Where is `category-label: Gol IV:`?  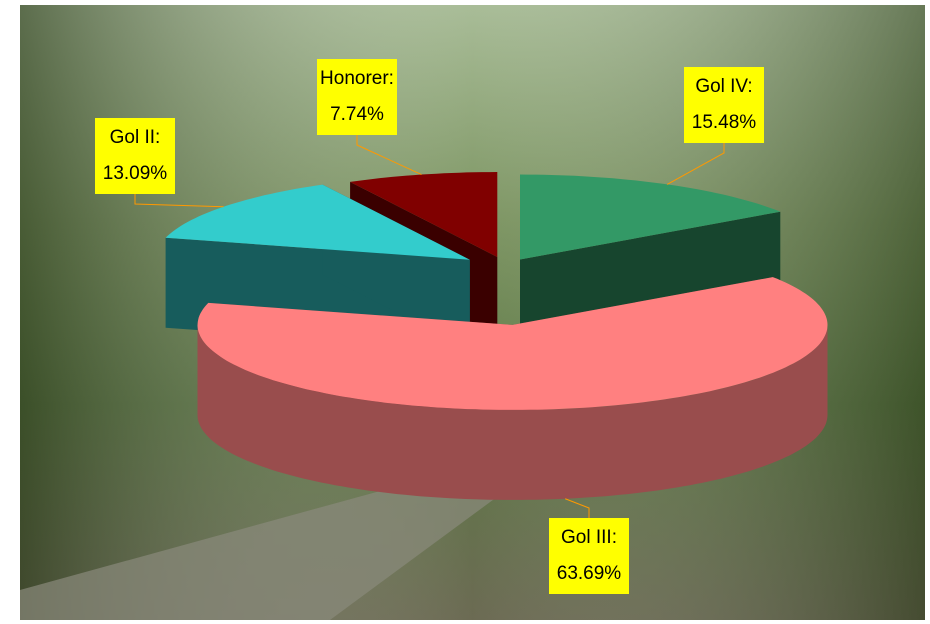
category-label: Gol IV: is located at coordinates (723, 86).